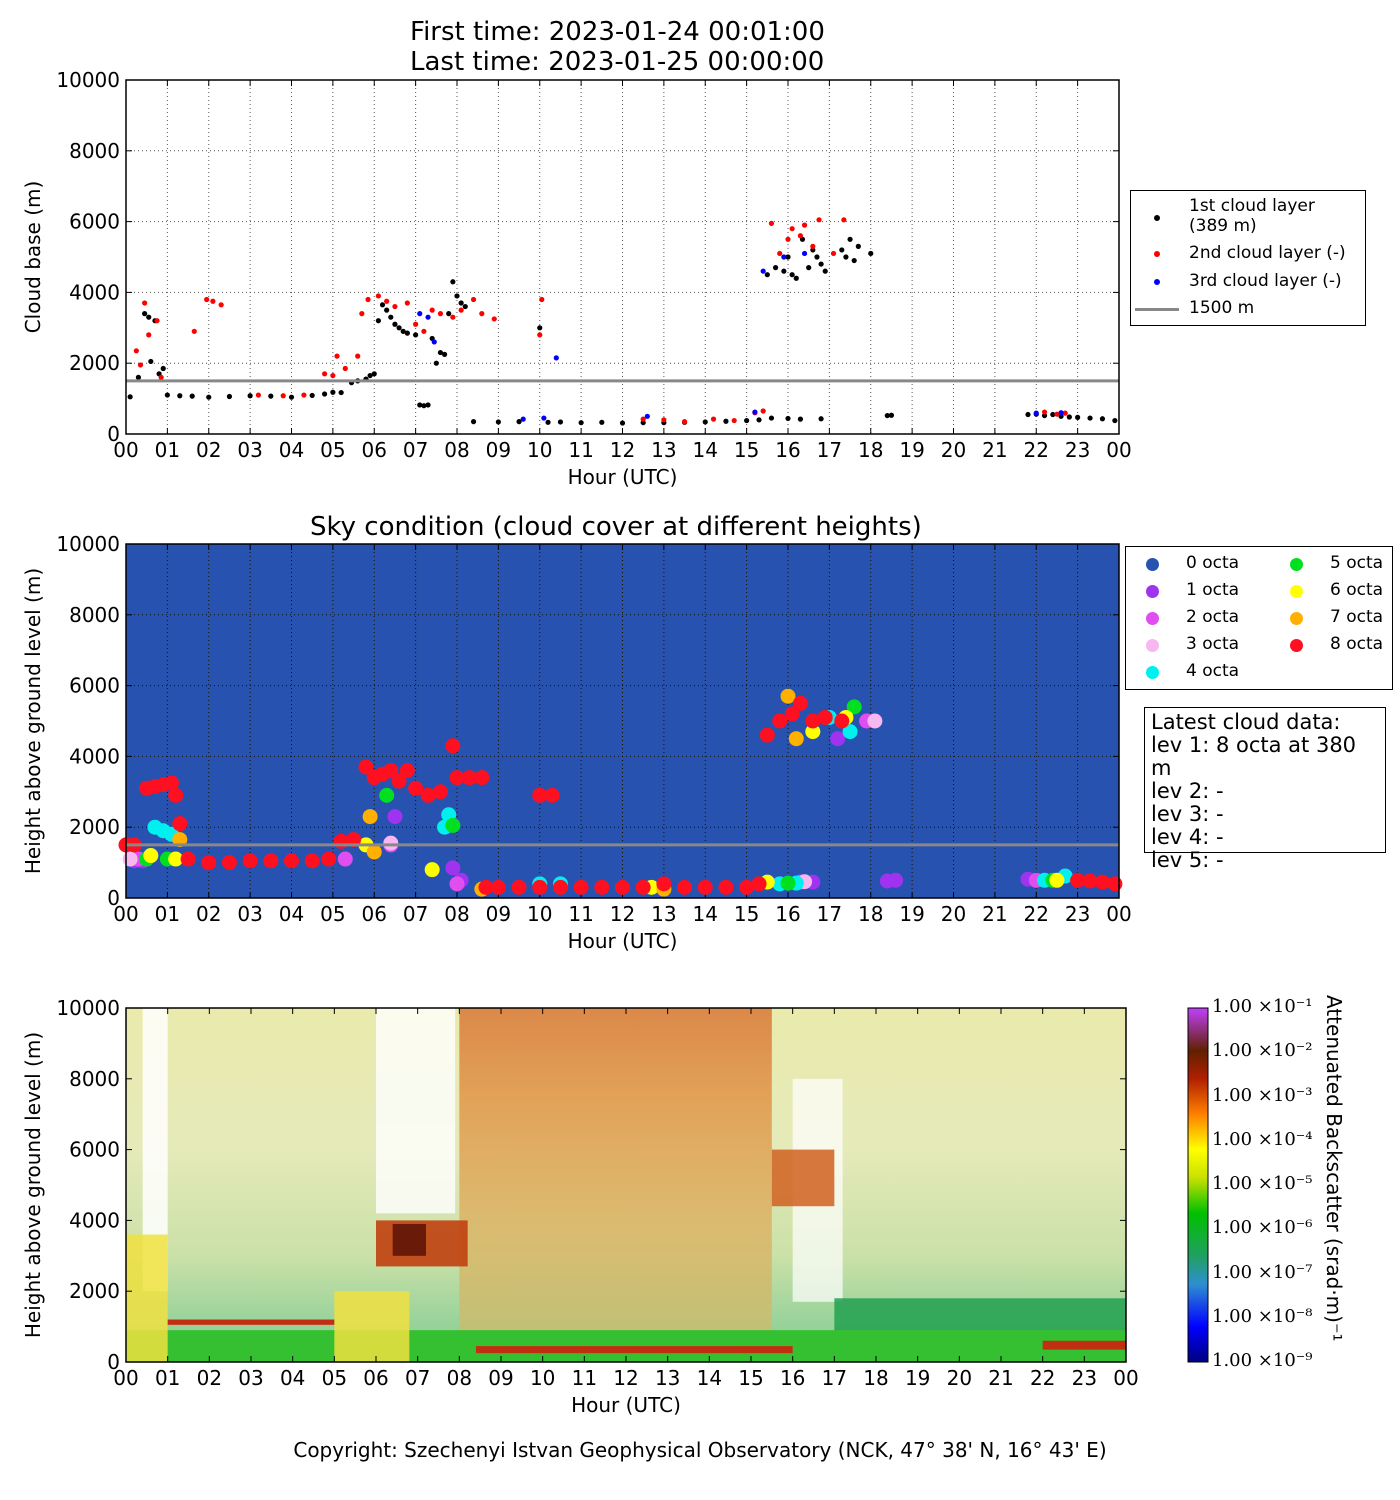 The height and width of the screenshot is (1500, 1400). What do you see at coordinates (580, 450) in the screenshot?
I see `x-tick-label: 11` at bounding box center [580, 450].